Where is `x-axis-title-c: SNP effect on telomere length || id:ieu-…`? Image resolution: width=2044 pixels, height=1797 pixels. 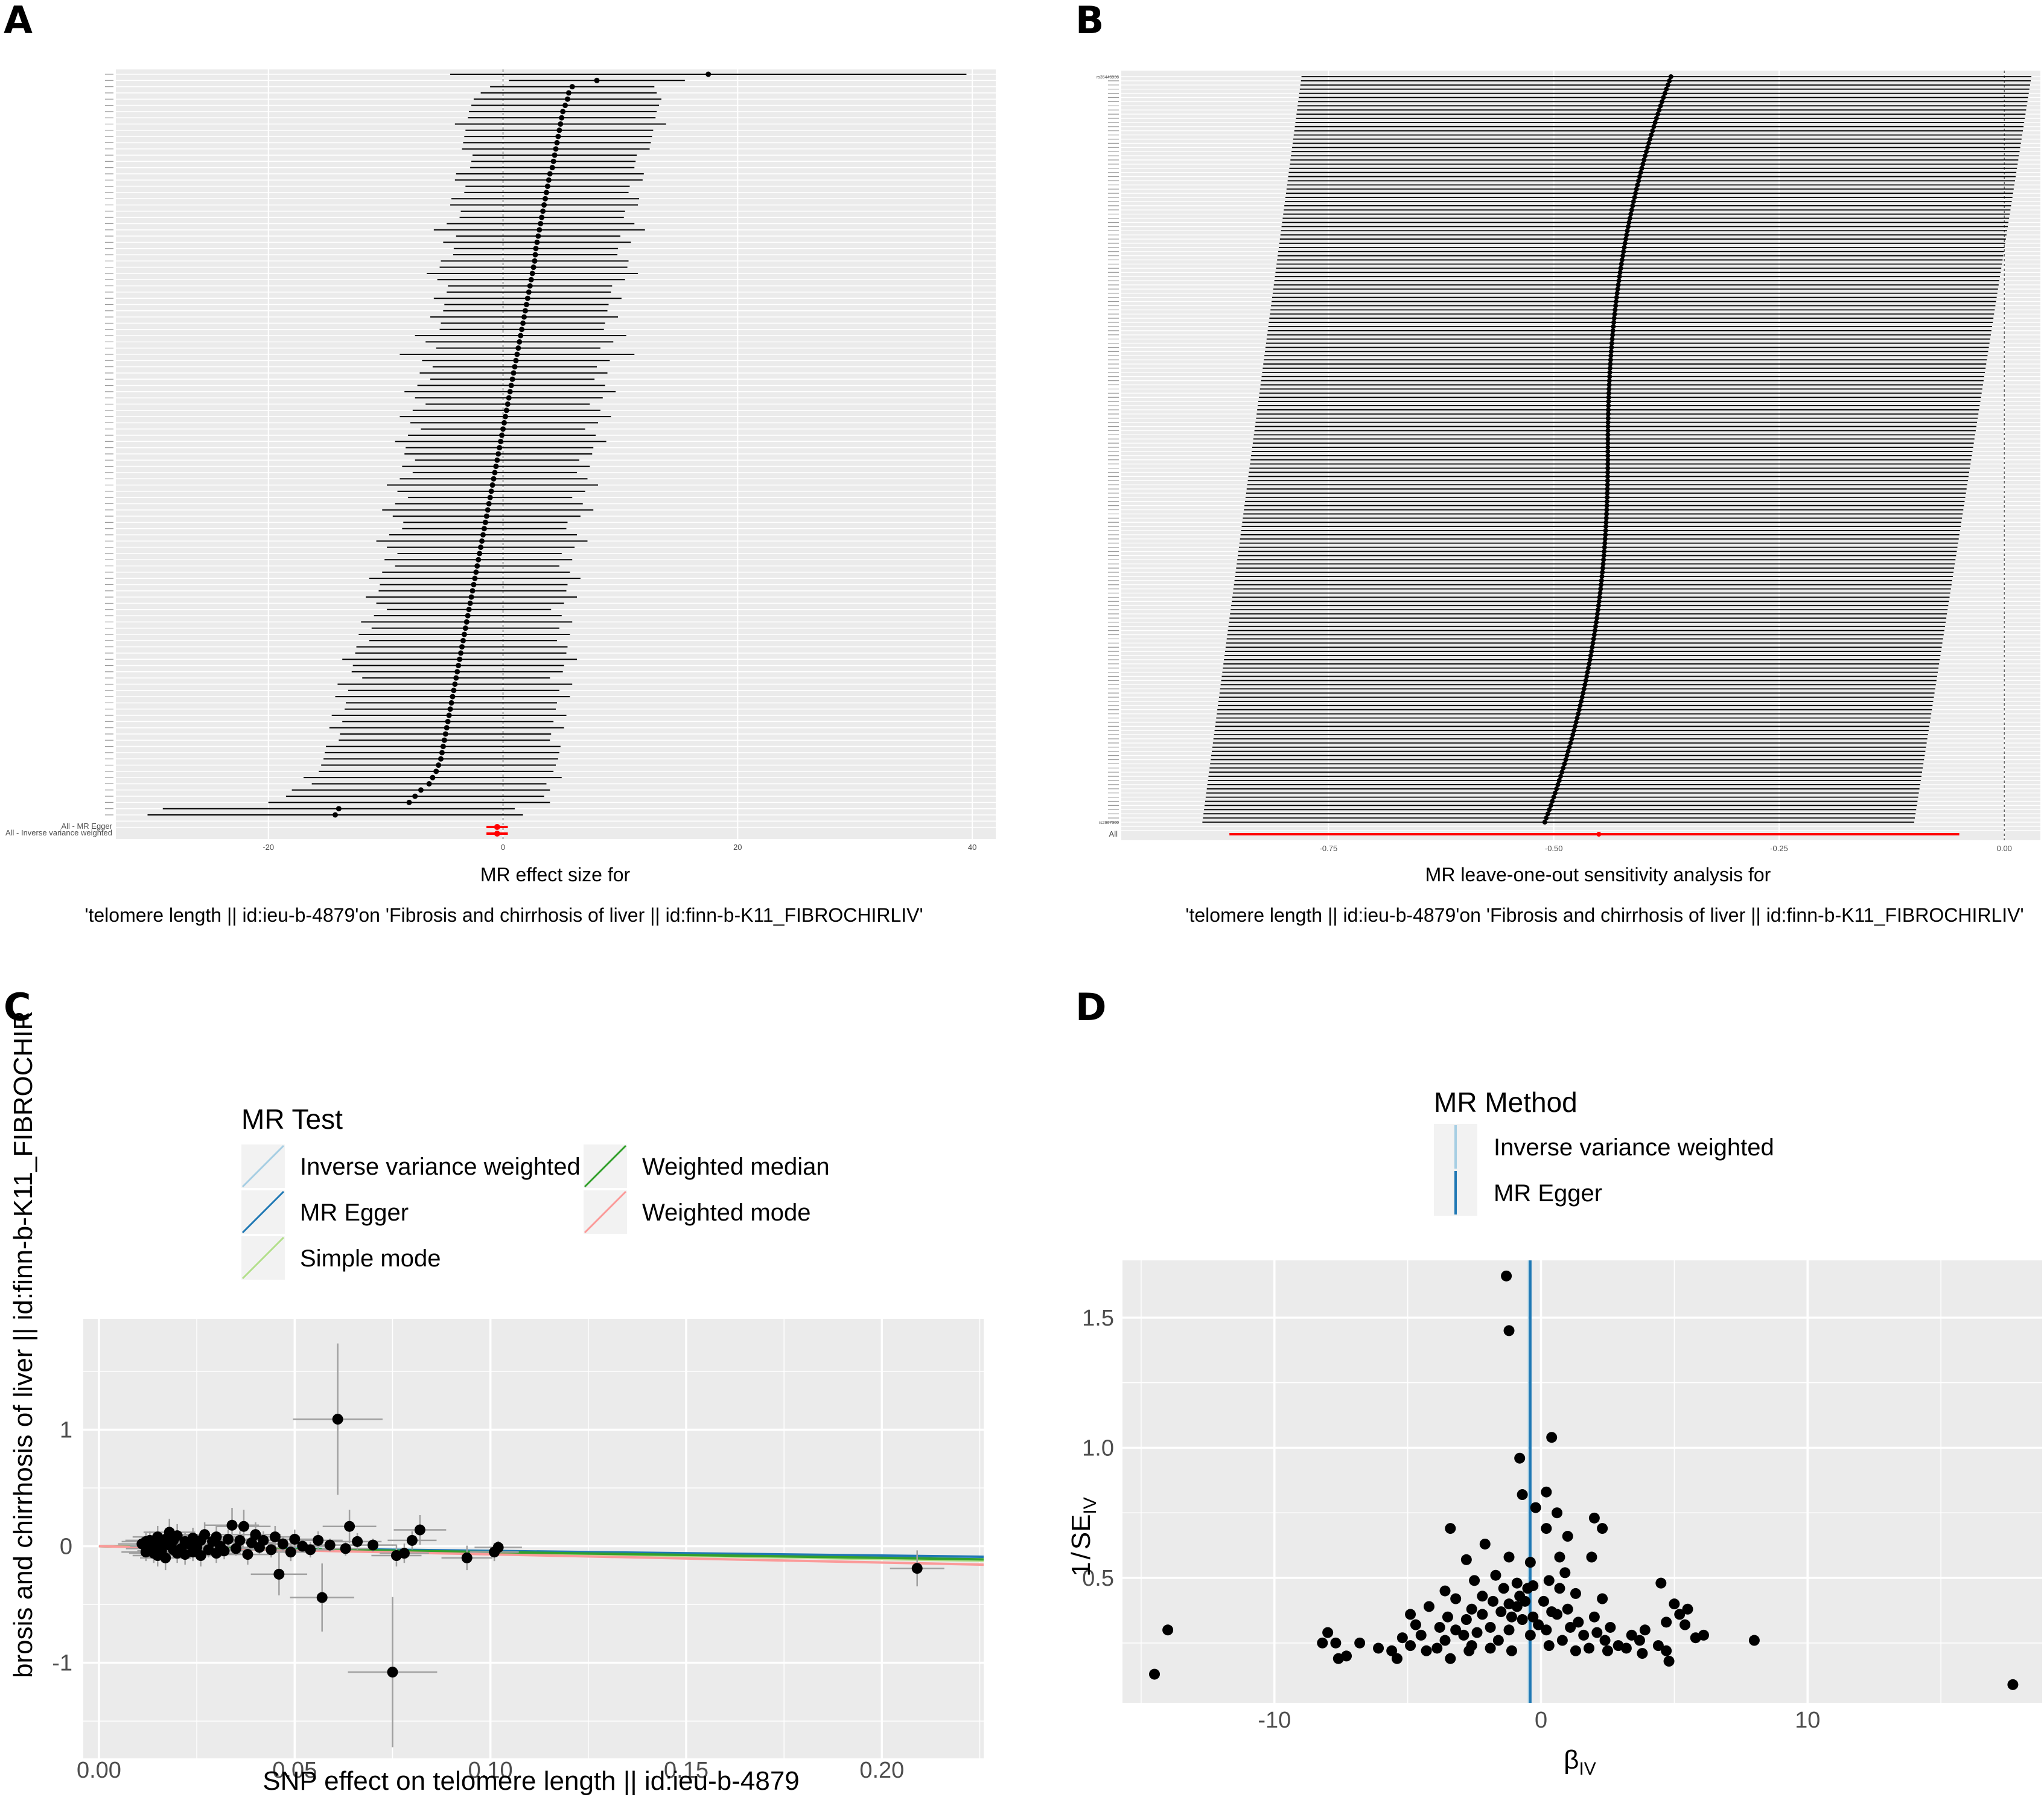
x-axis-title-c: SNP effect on telomere length || id:ieu-… is located at coordinates (531, 1781).